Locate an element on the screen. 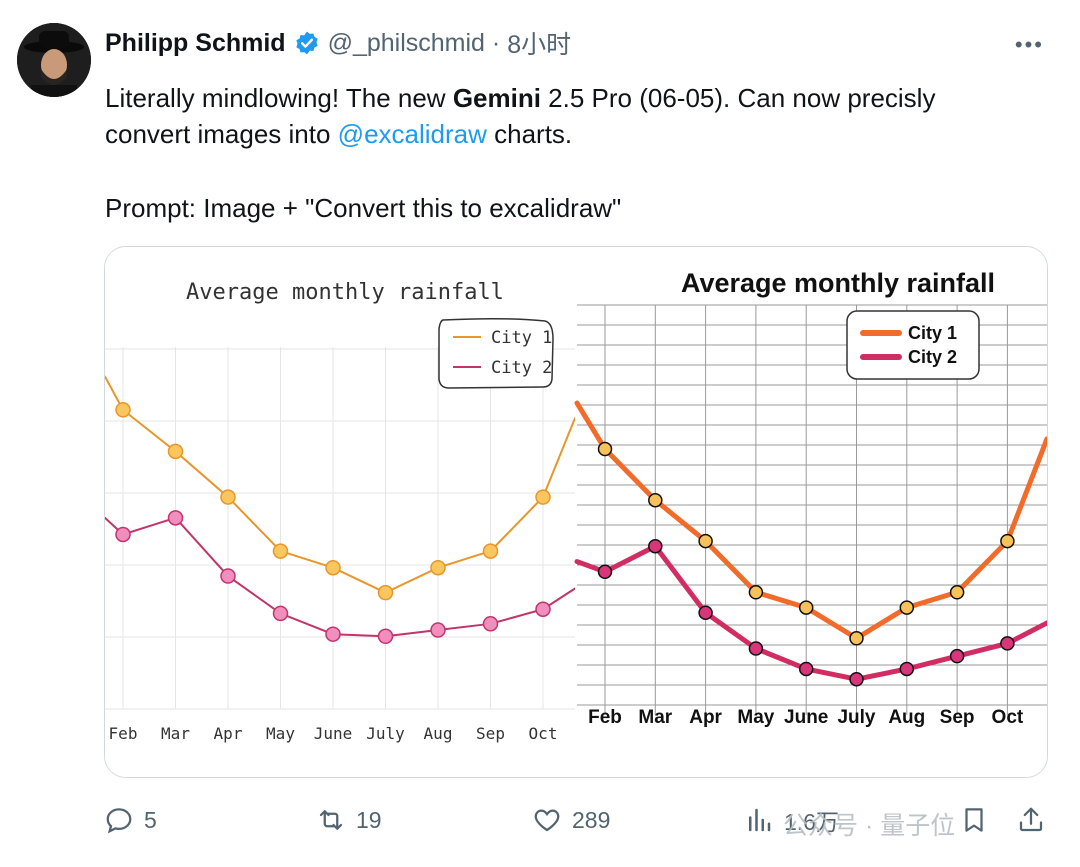 This screenshot has height=867, width=1080. timestamp: 8小时 is located at coordinates (539, 45).